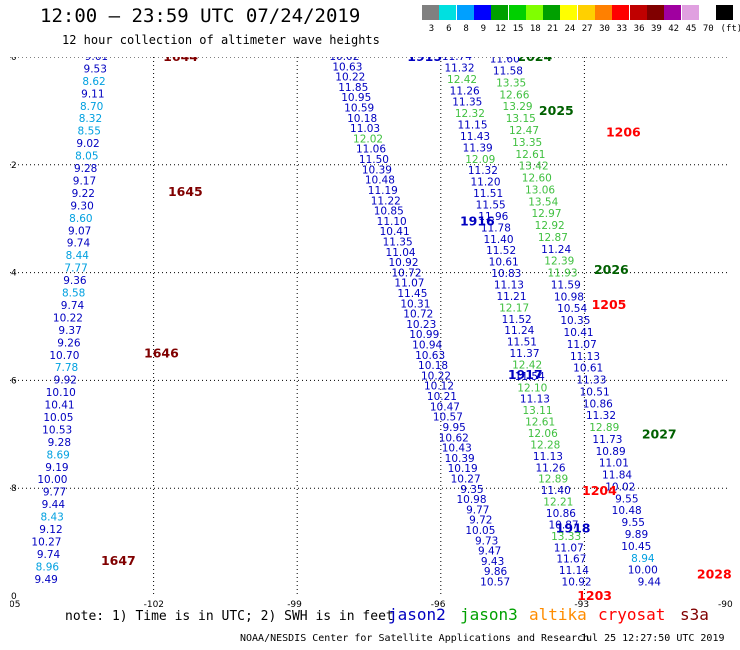 This screenshot has width=740, height=650. What do you see at coordinates (730, 29) in the screenshot?
I see `legend-unit: (ft)` at bounding box center [730, 29].